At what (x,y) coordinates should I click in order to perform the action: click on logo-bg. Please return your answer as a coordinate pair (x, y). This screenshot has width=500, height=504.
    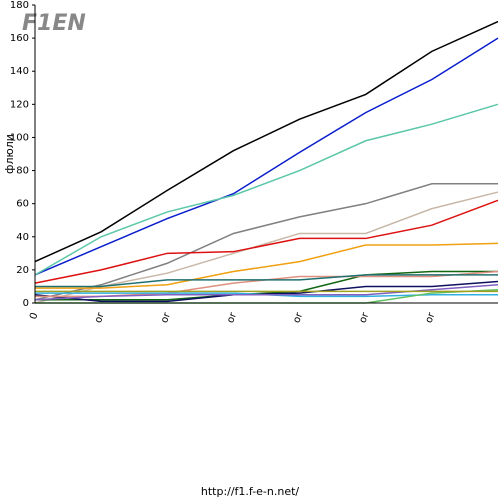
    Looking at the image, I should click on (59, 22).